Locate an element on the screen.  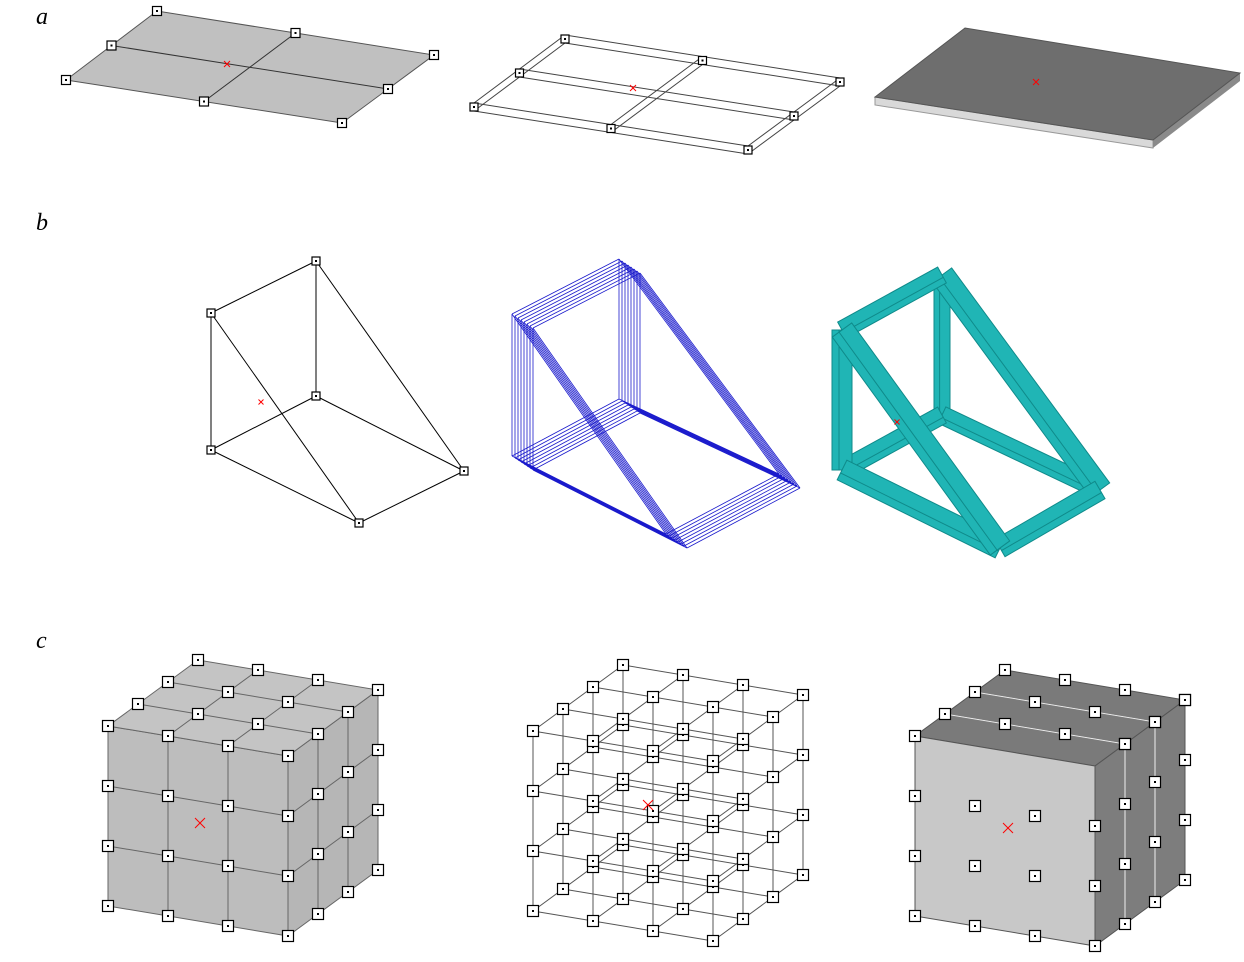
flange-line is located at coordinates (893, 304).